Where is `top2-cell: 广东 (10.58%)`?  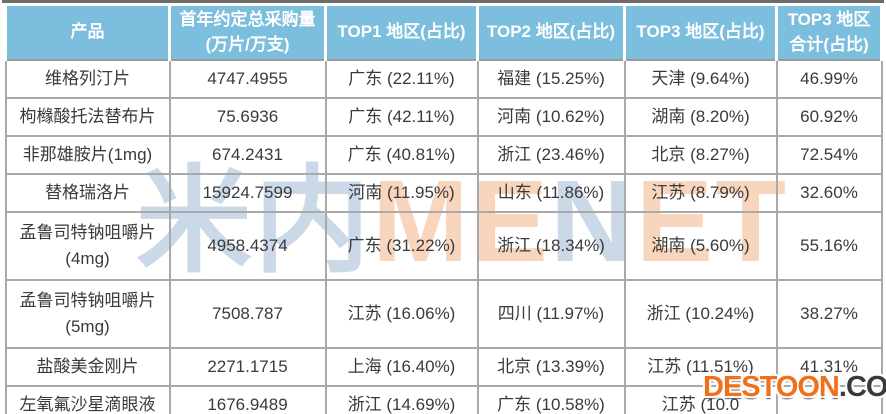
top2-cell: 广东 (10.58%) is located at coordinates (551, 399).